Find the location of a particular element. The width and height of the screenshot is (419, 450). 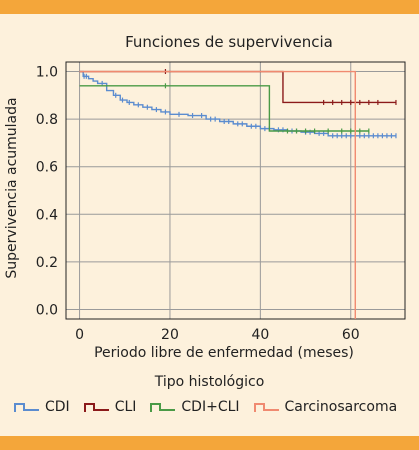

x-tick-label: 0 is located at coordinates (79, 335).